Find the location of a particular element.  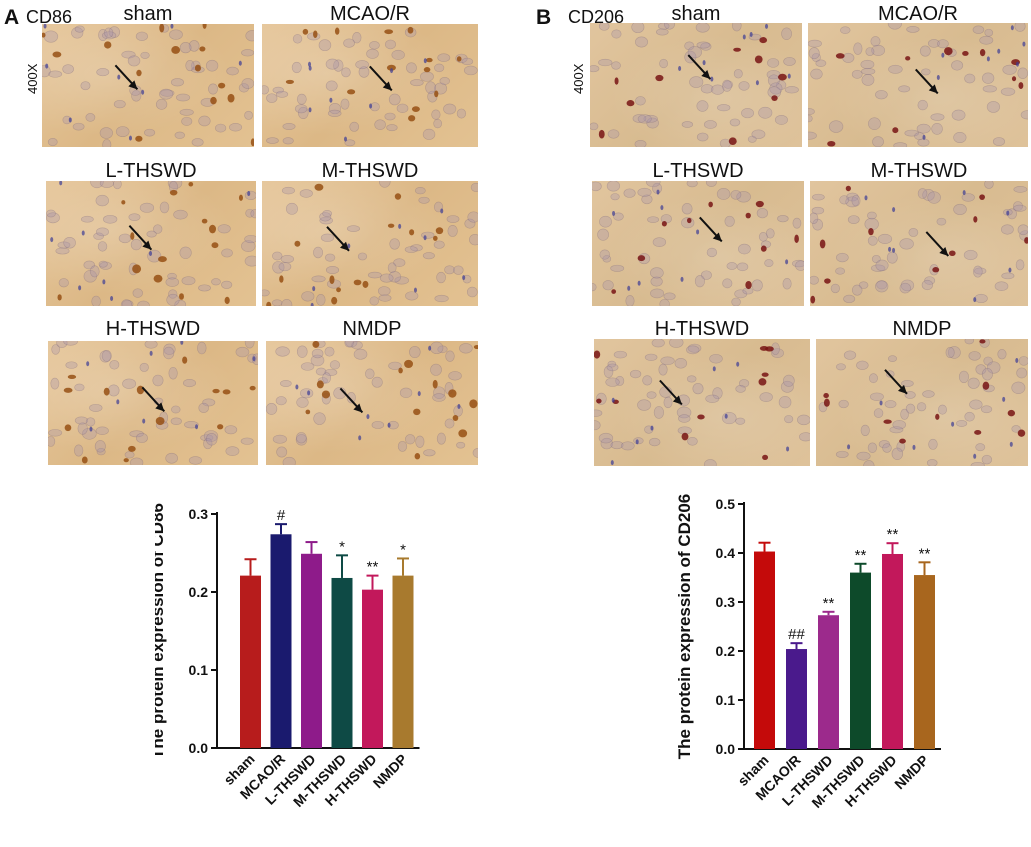

y-tick-label: 0.4 is located at coordinates (726, 553).